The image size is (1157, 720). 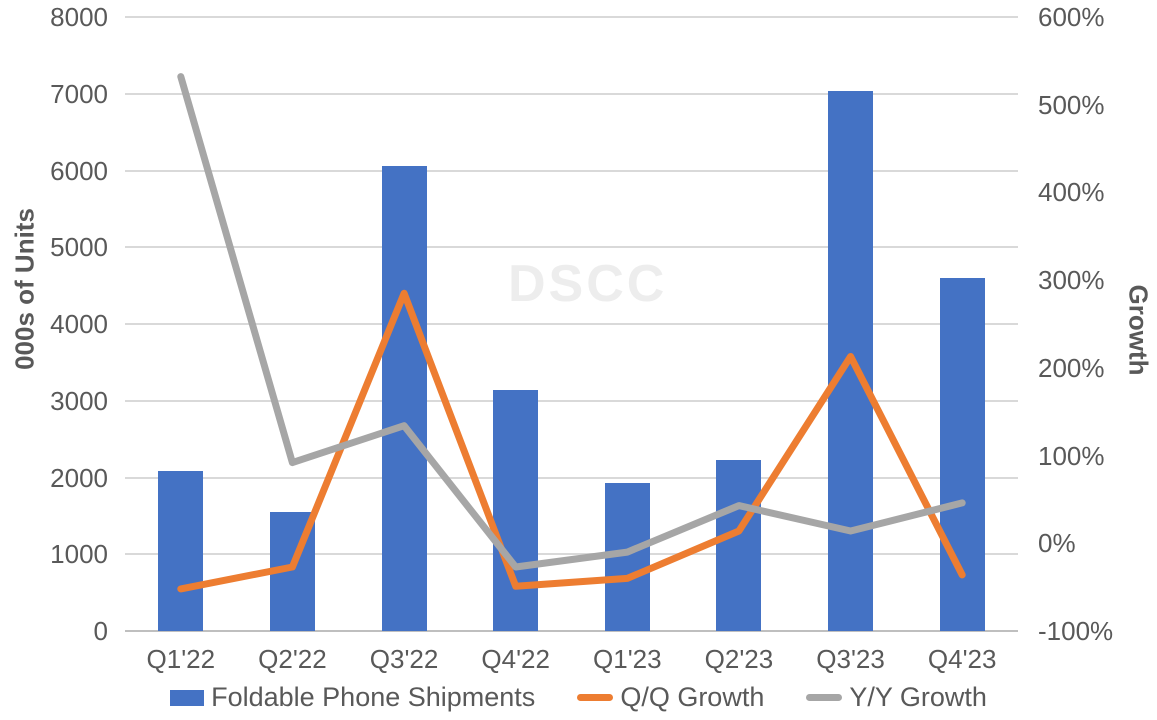 What do you see at coordinates (850, 659) in the screenshot?
I see `x-axis-tick: Q3'23` at bounding box center [850, 659].